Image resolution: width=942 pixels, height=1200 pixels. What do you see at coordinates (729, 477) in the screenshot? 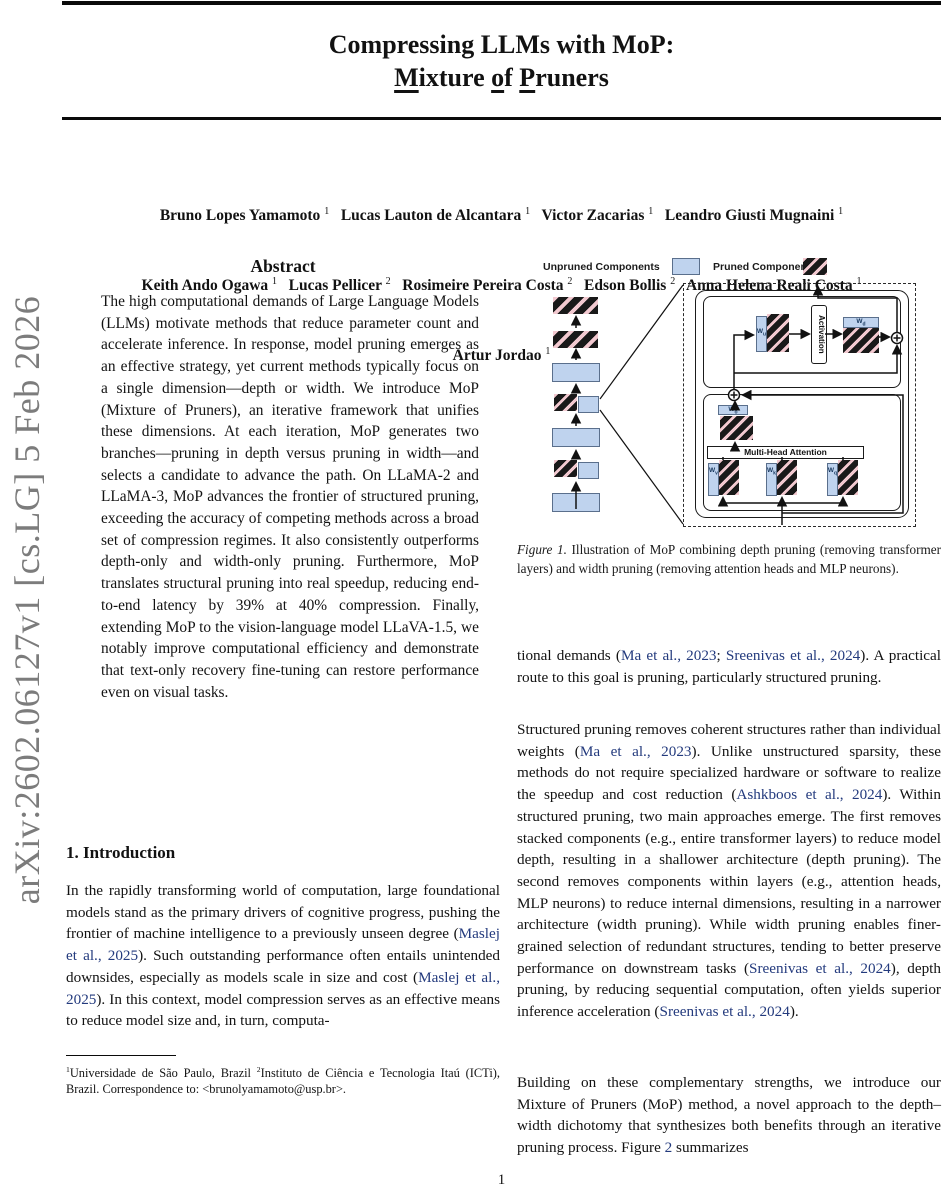
I see `weight-matrix-wv-pruned` at bounding box center [729, 477].